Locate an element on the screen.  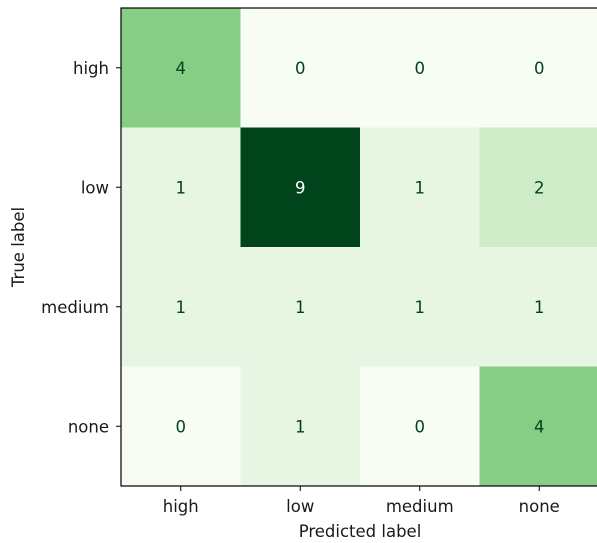
heatmap-cell-medium-medium is located at coordinates (420, 307).